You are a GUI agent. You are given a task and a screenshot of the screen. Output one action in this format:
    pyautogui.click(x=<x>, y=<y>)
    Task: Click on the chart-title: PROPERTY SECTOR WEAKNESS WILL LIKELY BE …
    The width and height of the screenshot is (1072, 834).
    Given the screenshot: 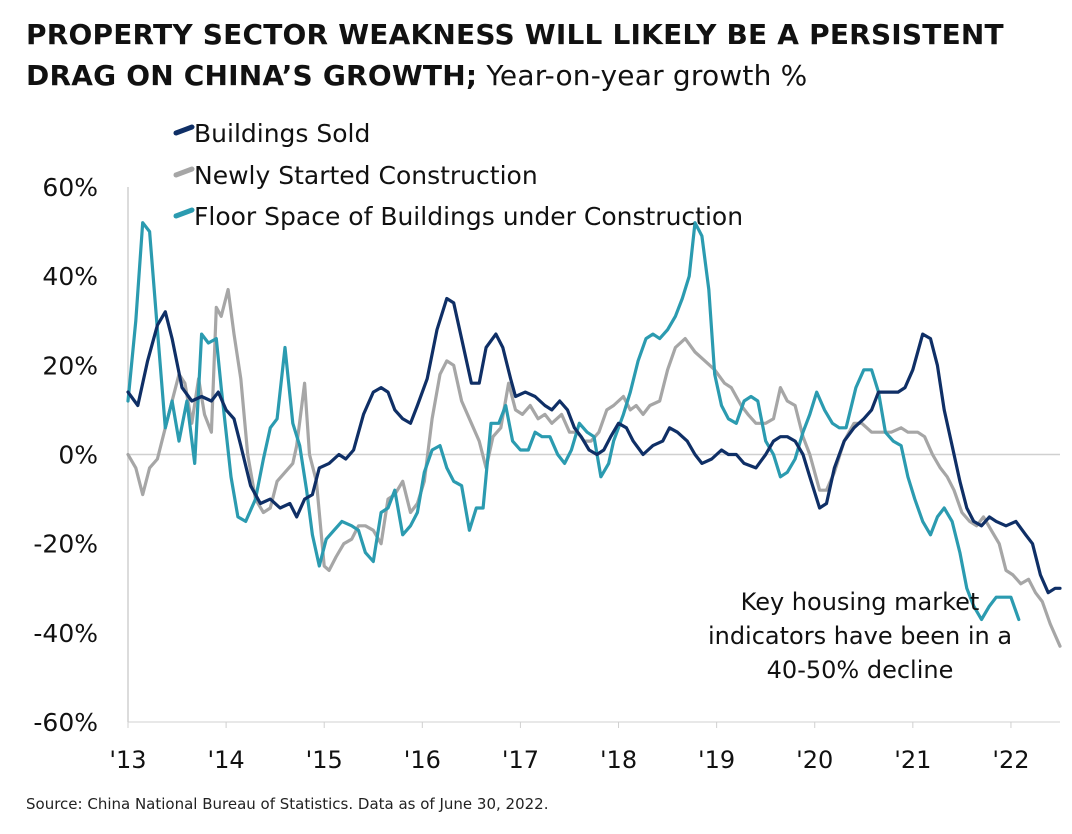 What is the action you would take?
    pyautogui.click(x=541, y=55)
    